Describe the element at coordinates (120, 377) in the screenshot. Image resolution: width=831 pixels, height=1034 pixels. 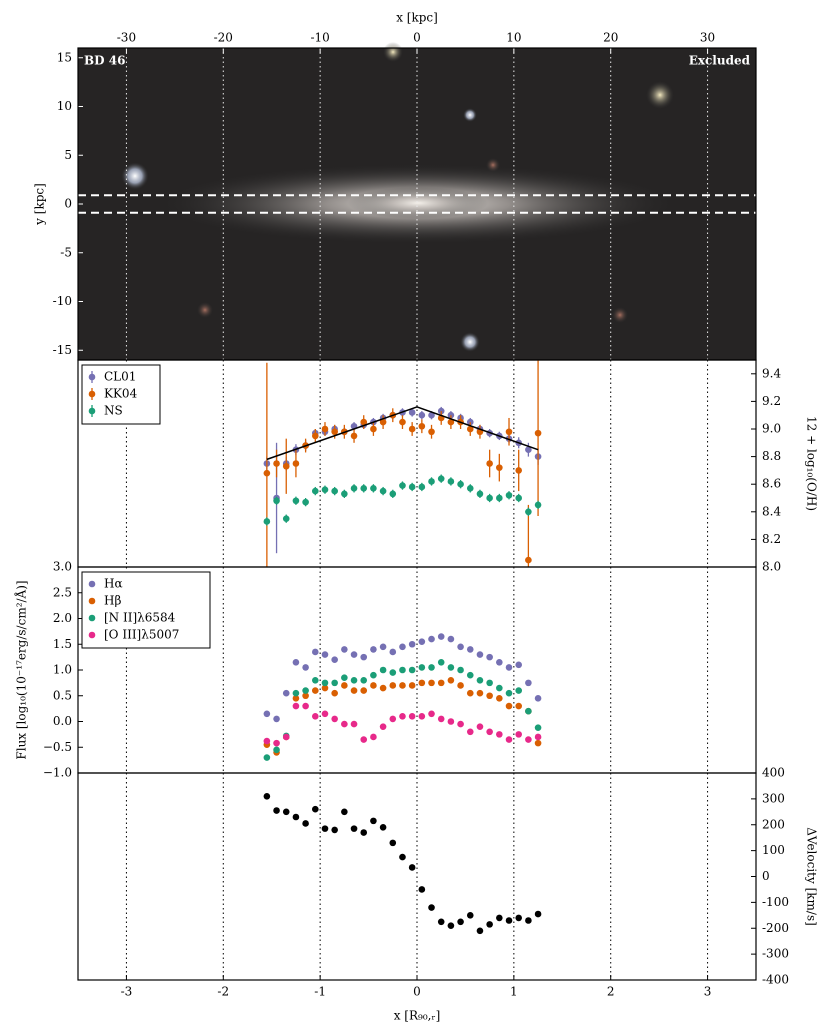
I see `legend-label: CL01` at that location.